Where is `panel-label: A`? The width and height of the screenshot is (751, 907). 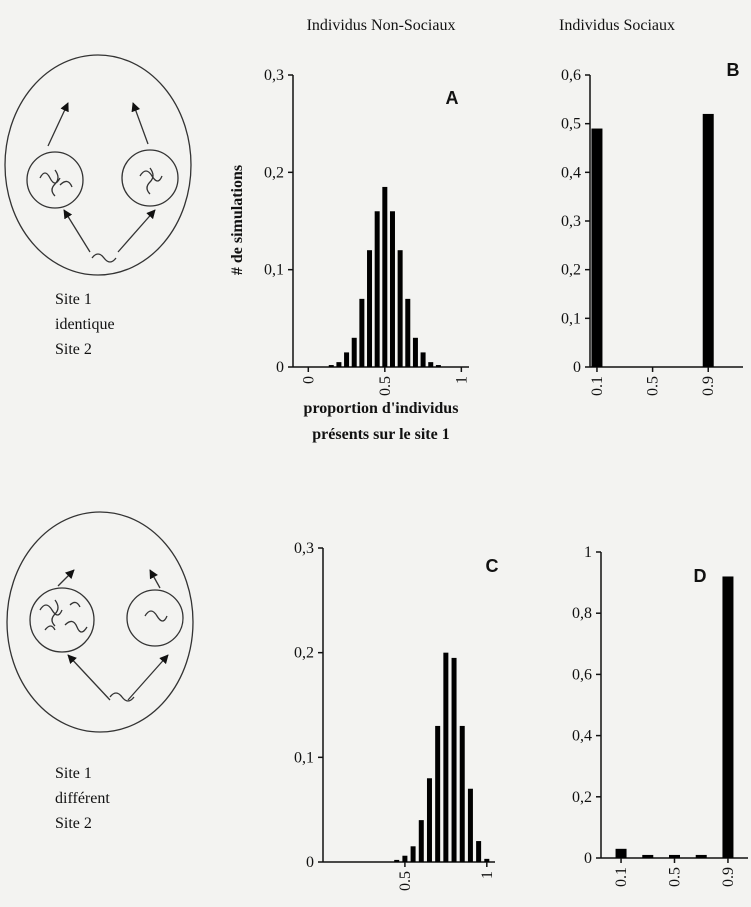
panel-label: A is located at coordinates (452, 98).